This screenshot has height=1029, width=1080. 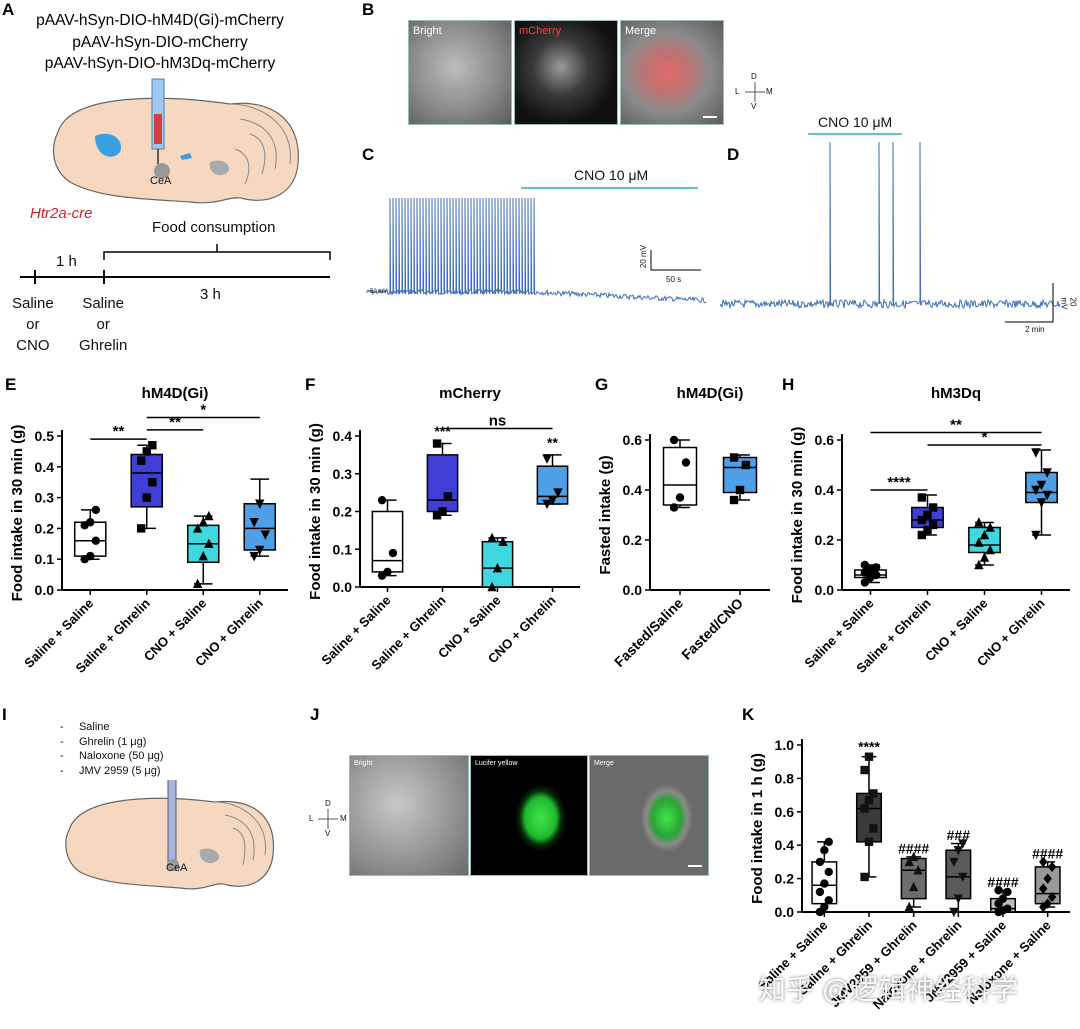 I want to click on mcherry-image-b: mCherry, so click(x=566, y=72).